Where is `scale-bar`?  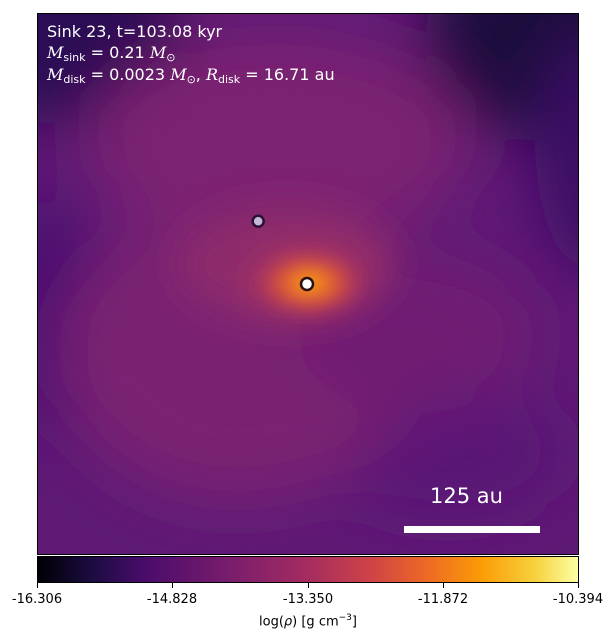 scale-bar is located at coordinates (472, 529).